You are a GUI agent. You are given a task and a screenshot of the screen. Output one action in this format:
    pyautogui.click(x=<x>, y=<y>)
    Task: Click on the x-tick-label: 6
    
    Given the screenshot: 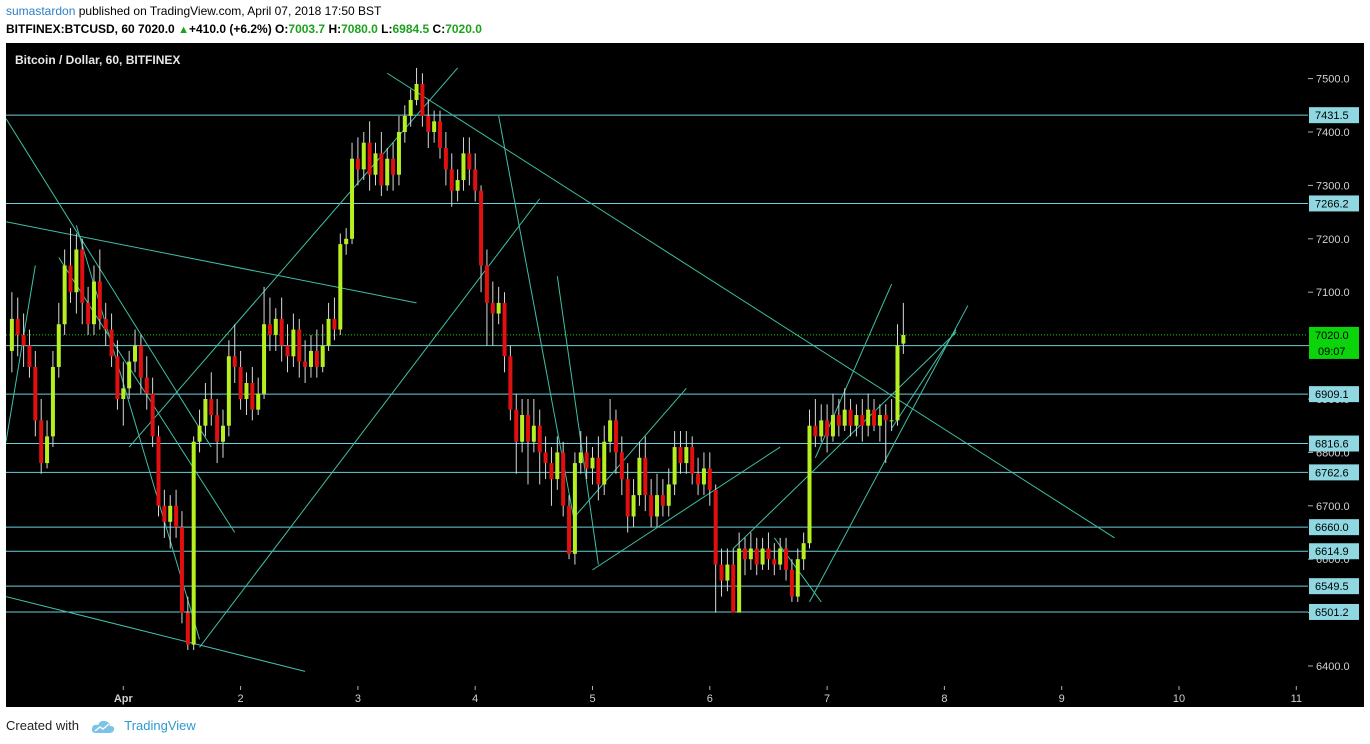 What is the action you would take?
    pyautogui.click(x=710, y=699)
    